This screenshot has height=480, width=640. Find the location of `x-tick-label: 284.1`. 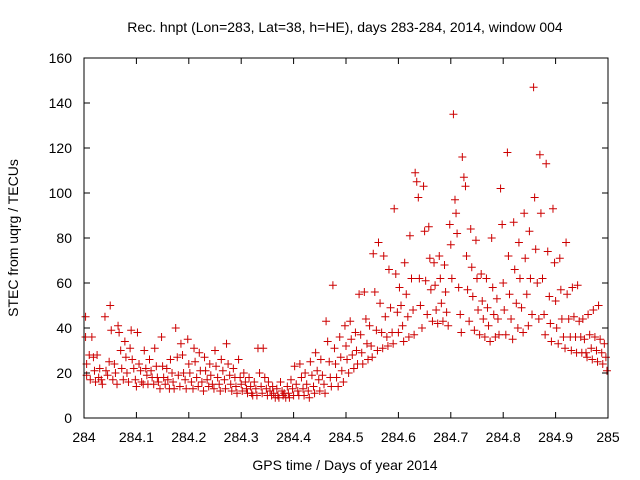

x-tick-label: 284.1 is located at coordinates (136, 437).